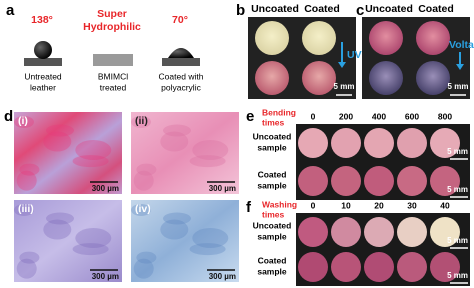 This screenshot has width=474, height=288. What do you see at coordinates (412, 116) in the screenshot?
I see `tick-label: 600` at bounding box center [412, 116].